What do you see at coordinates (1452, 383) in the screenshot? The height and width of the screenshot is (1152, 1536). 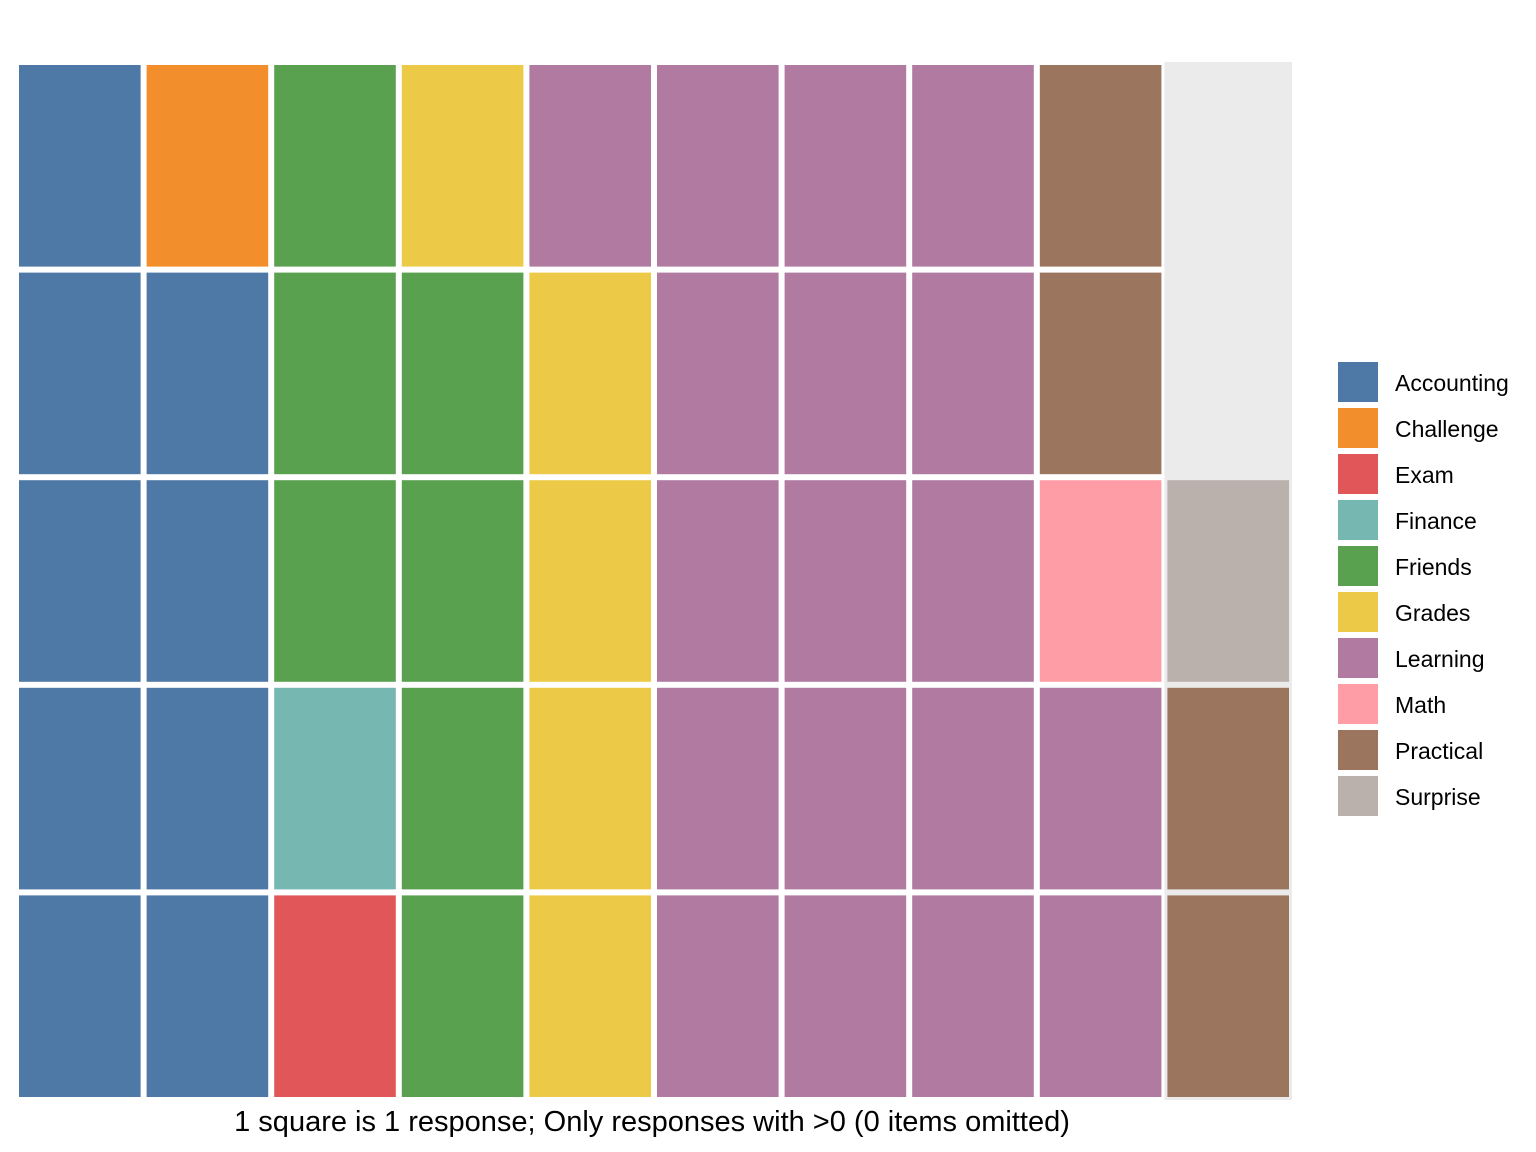 I see `legend-label: Accounting` at bounding box center [1452, 383].